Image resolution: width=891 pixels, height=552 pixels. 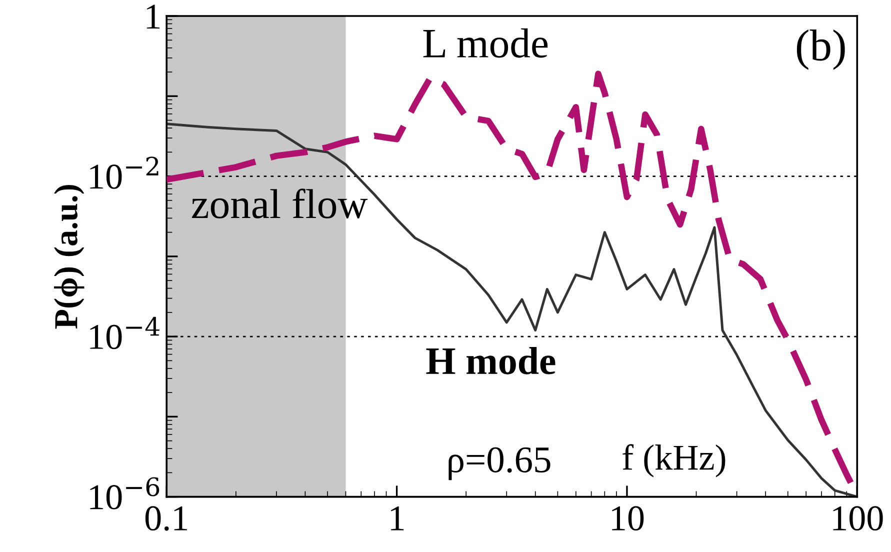 What do you see at coordinates (397, 518) in the screenshot?
I see `x-tick-label: 1` at bounding box center [397, 518].